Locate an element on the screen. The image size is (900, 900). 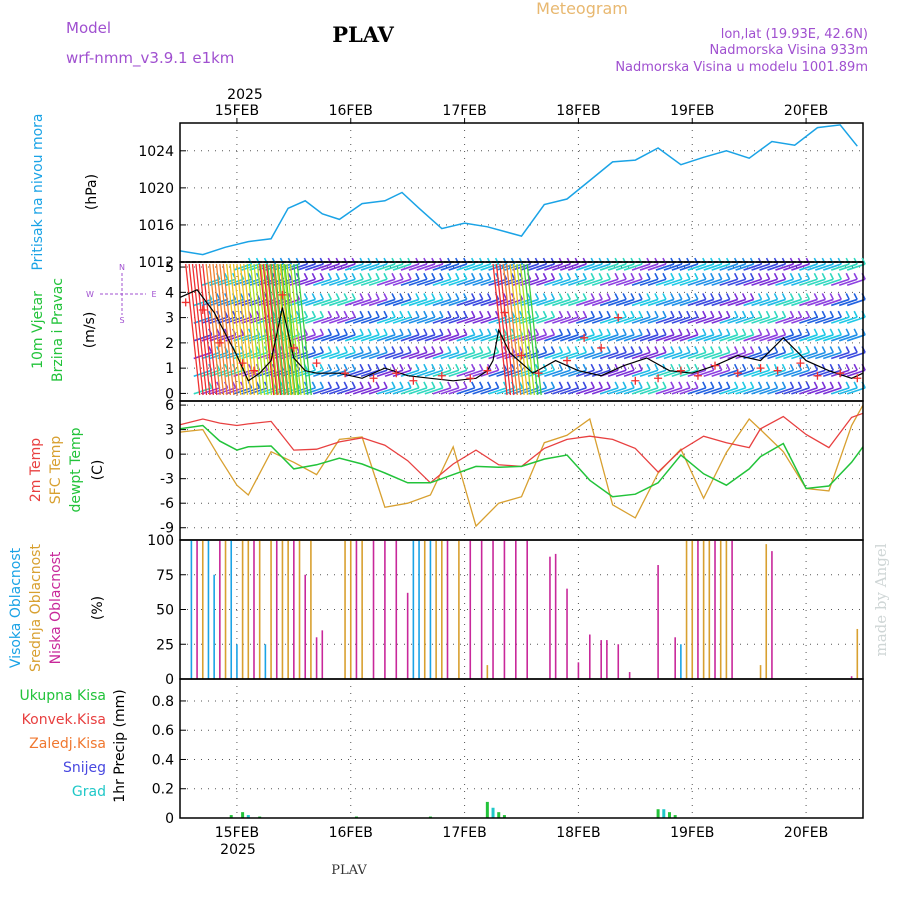
temp-tick-label: 0 is located at coordinates (169, 455).